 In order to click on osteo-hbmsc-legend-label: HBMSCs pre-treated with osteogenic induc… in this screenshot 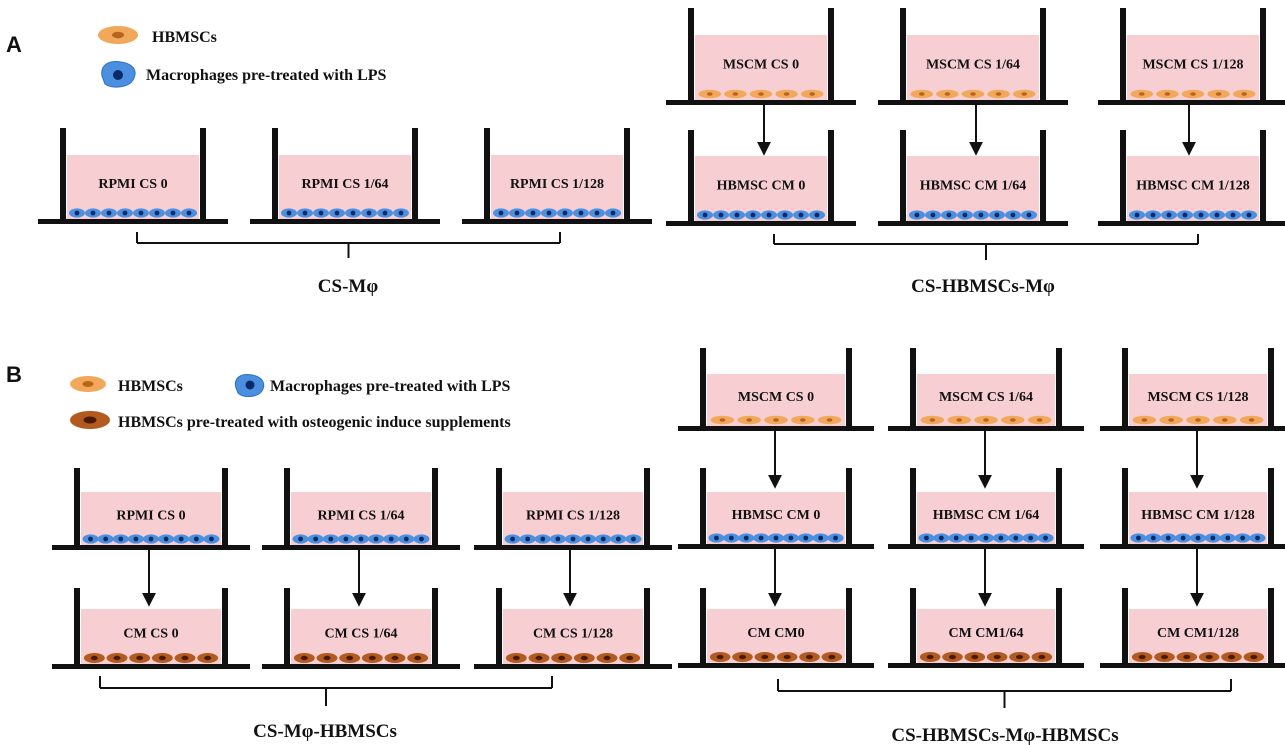, I will do `click(314, 422)`.